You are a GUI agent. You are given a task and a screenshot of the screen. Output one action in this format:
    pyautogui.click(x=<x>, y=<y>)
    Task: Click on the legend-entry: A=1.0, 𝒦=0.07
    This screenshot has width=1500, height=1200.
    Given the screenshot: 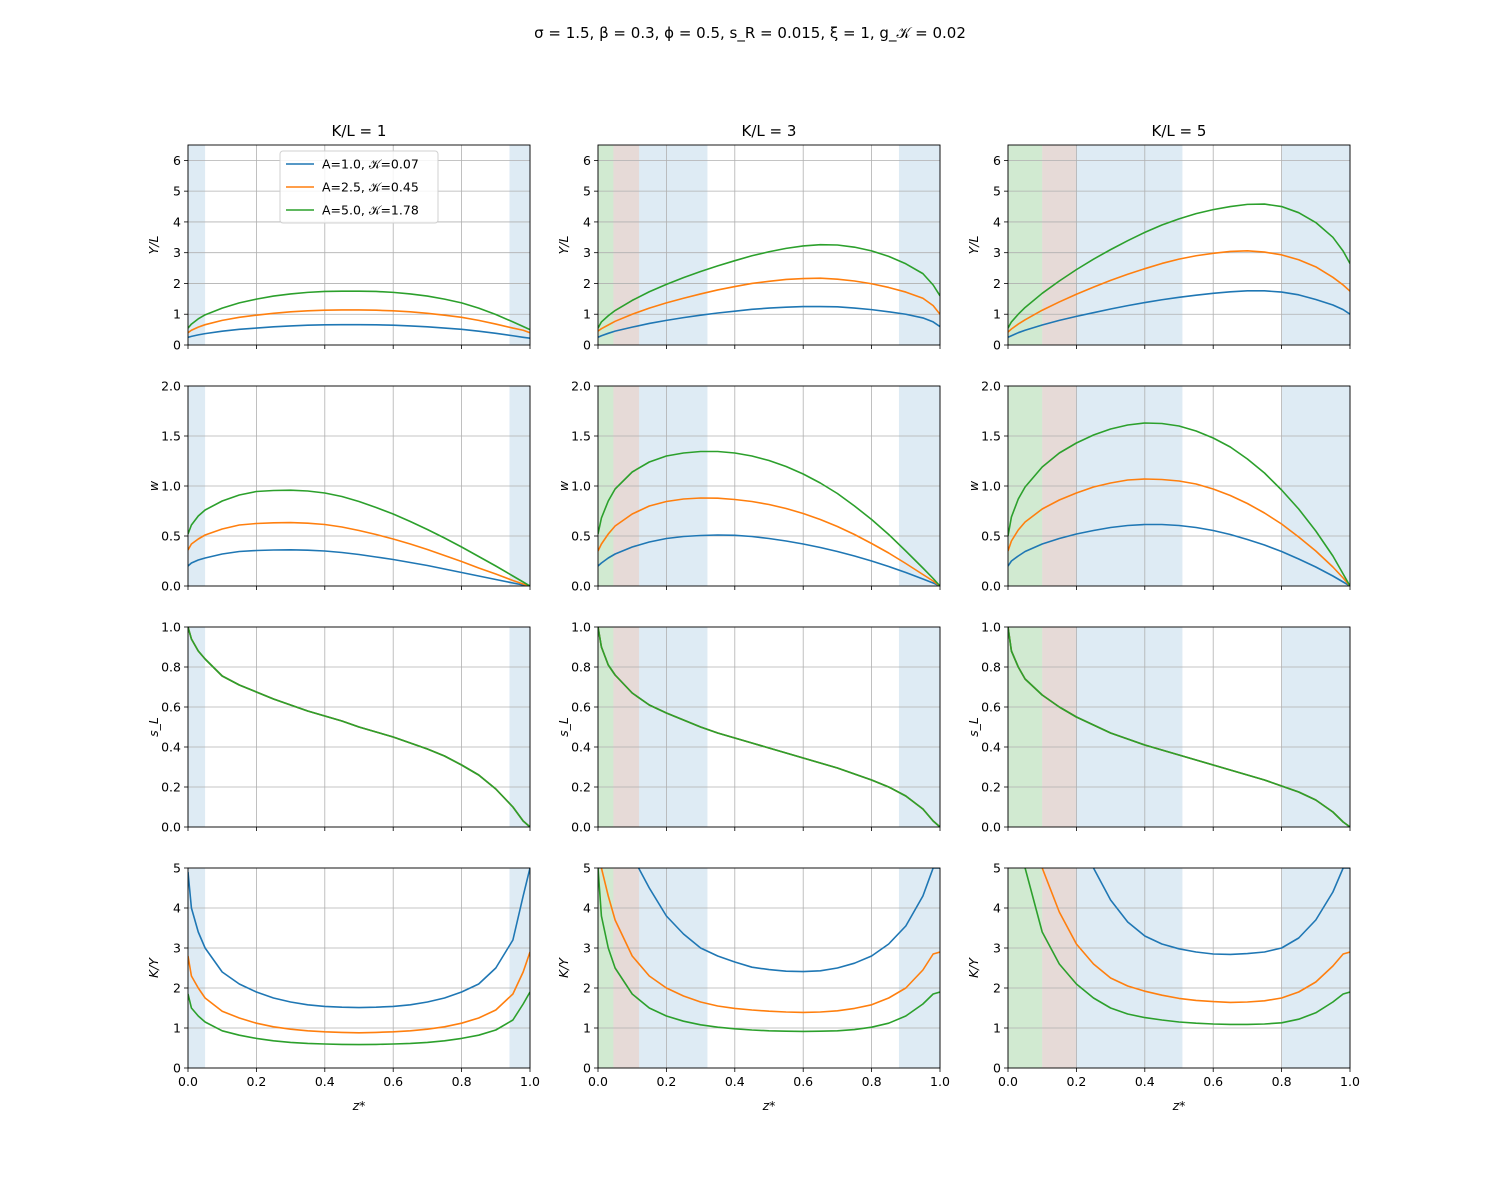 What is the action you would take?
    pyautogui.click(x=370, y=164)
    